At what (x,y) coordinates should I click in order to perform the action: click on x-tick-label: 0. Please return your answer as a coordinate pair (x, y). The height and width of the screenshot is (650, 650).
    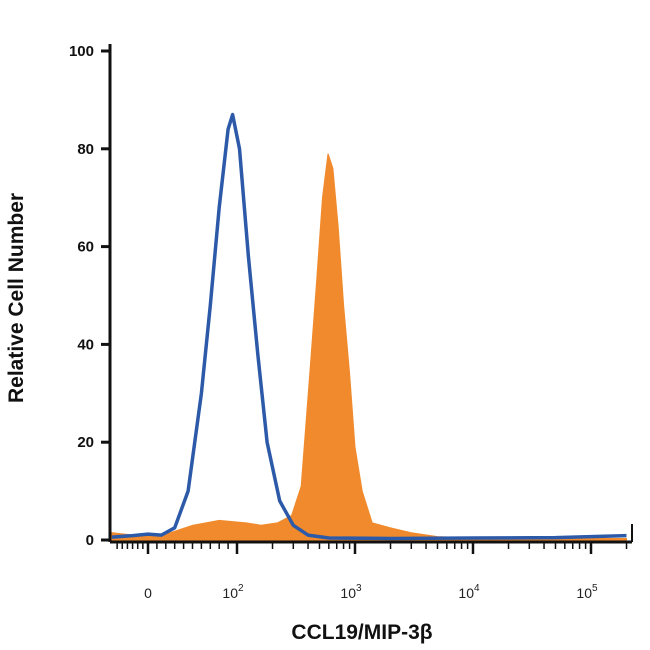
    Looking at the image, I should click on (148, 593).